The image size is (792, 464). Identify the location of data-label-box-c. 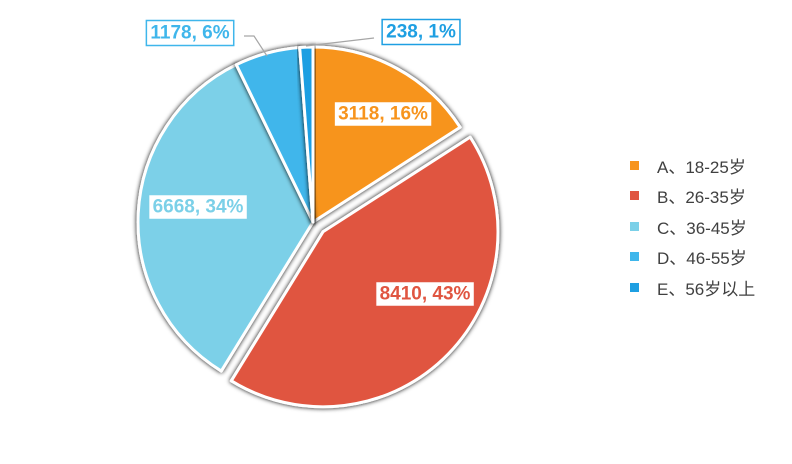
(198, 207).